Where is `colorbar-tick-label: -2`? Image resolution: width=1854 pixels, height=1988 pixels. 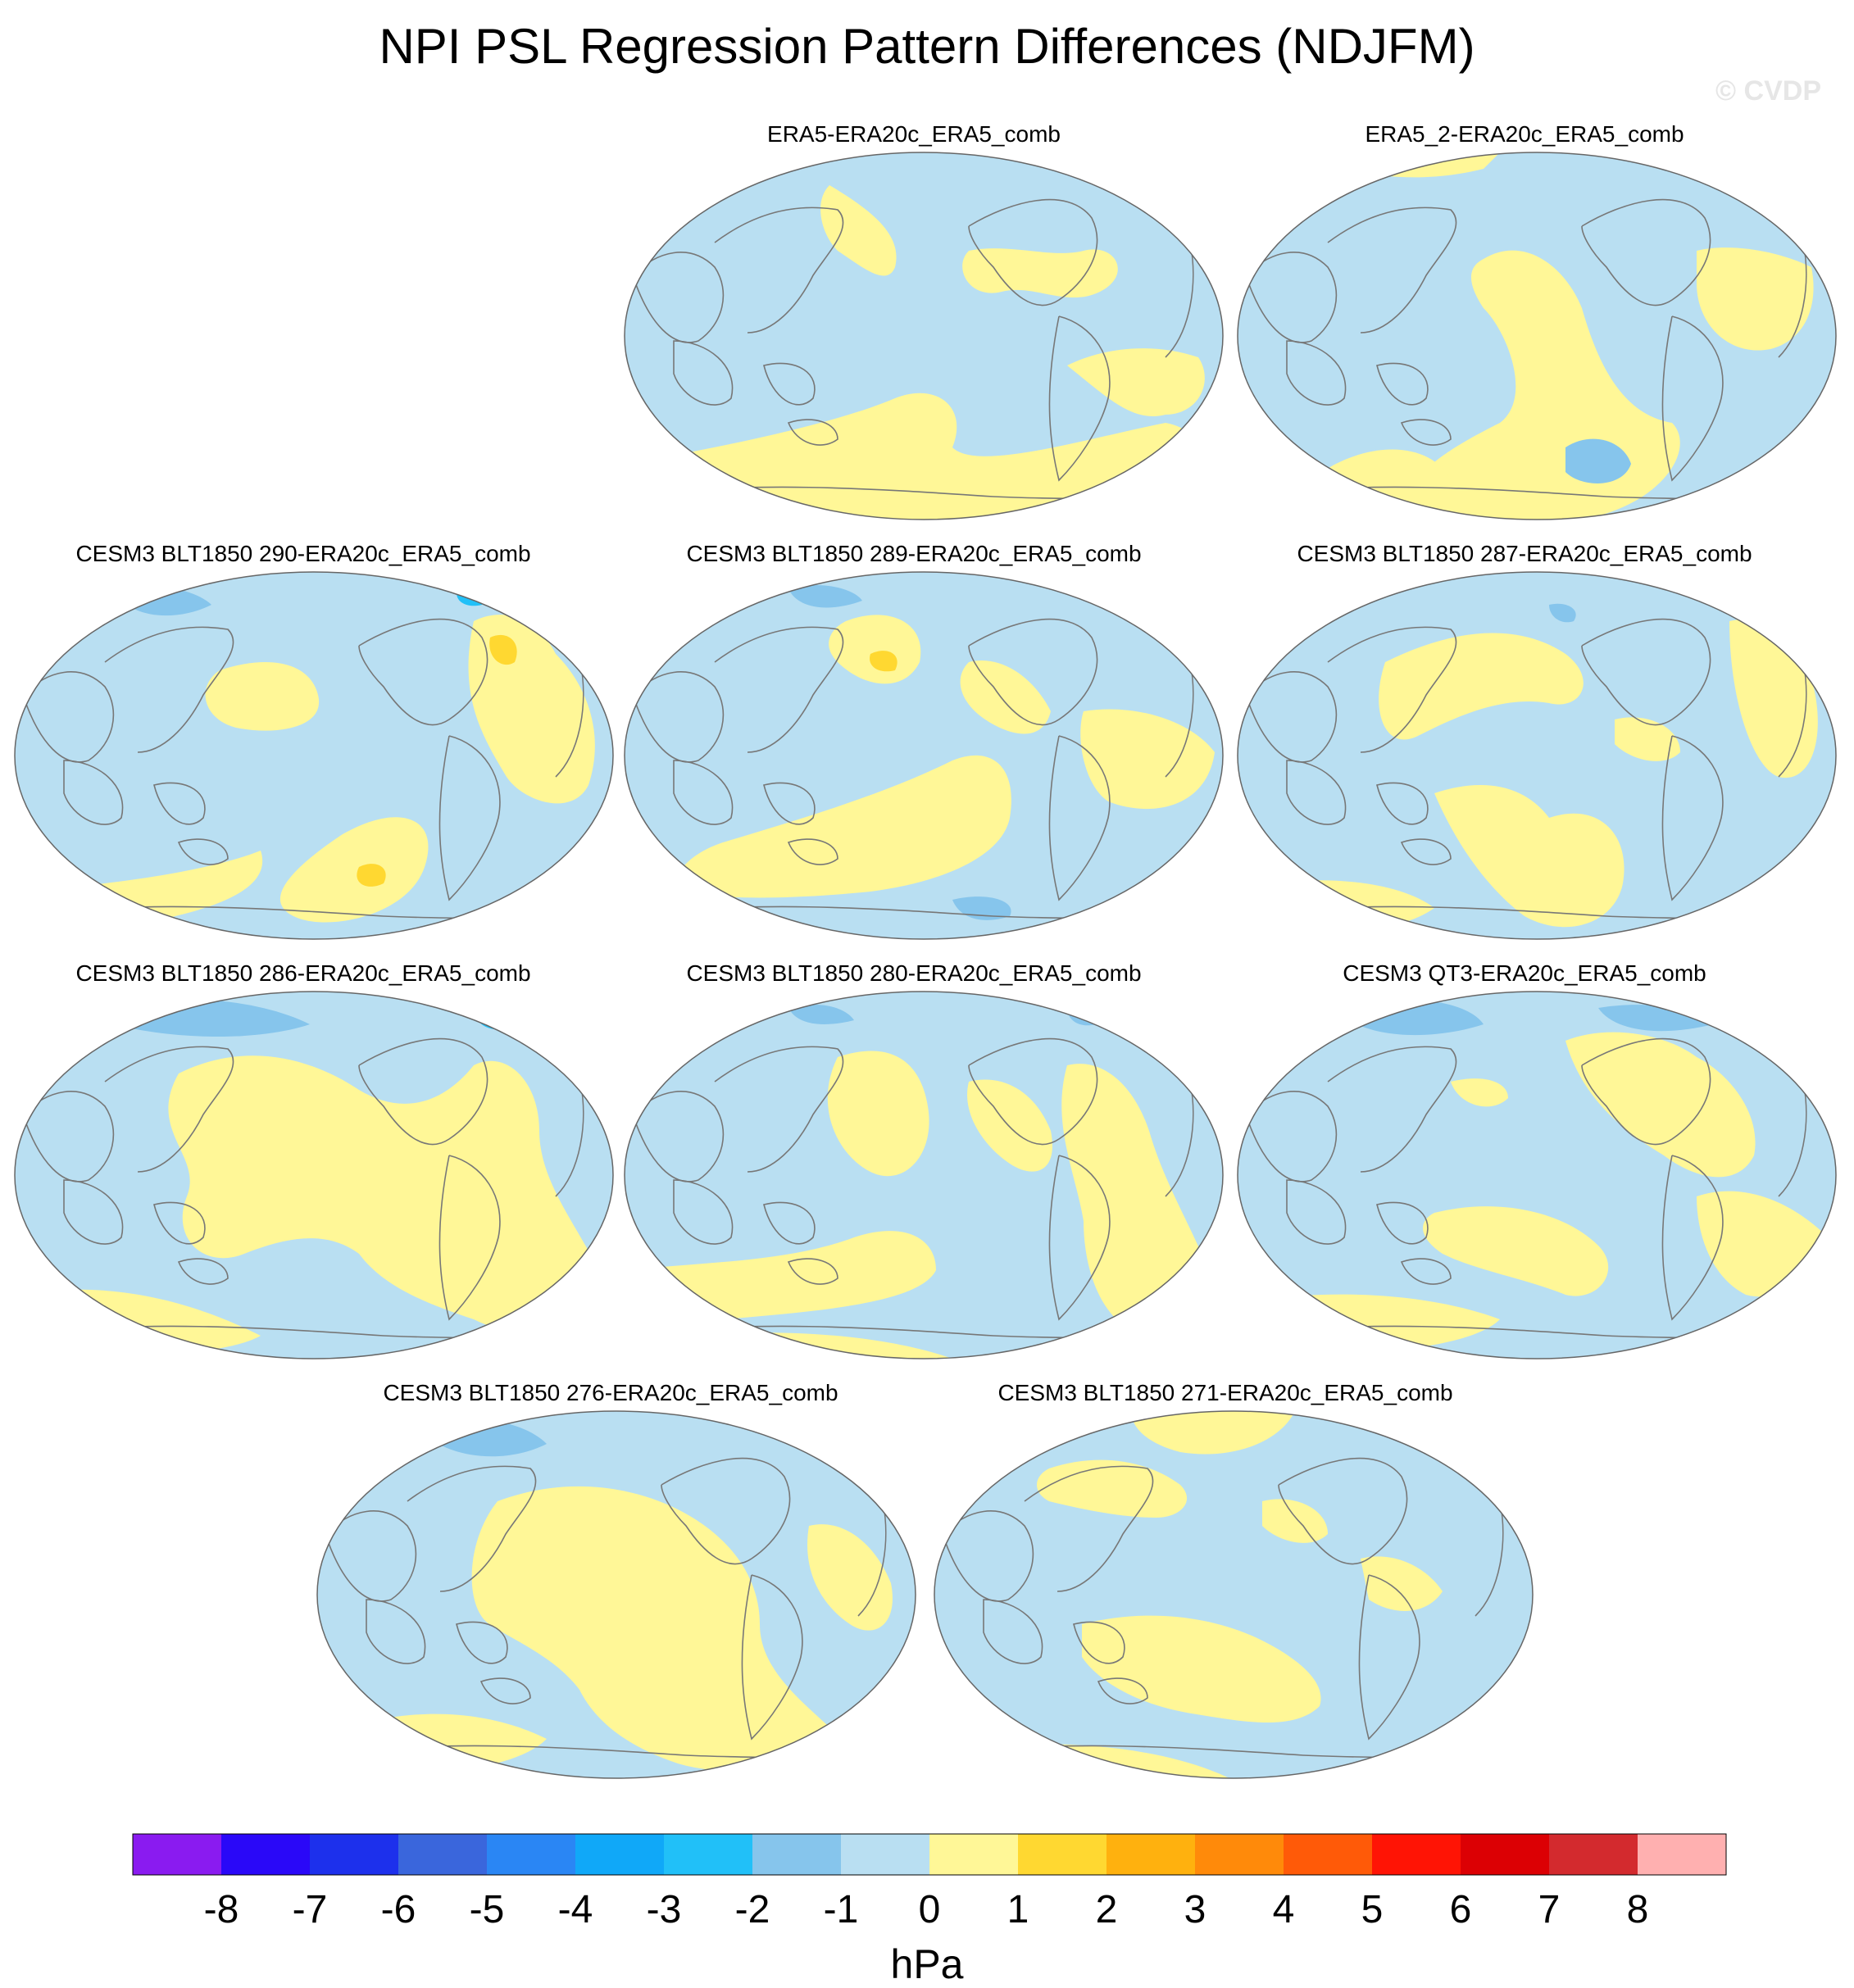
colorbar-tick-label: -2 is located at coordinates (752, 1909).